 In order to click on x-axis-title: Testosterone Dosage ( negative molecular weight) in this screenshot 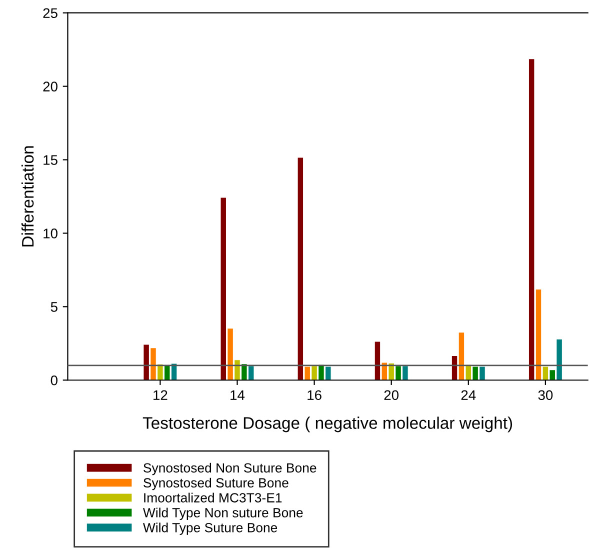, I will do `click(327, 424)`.